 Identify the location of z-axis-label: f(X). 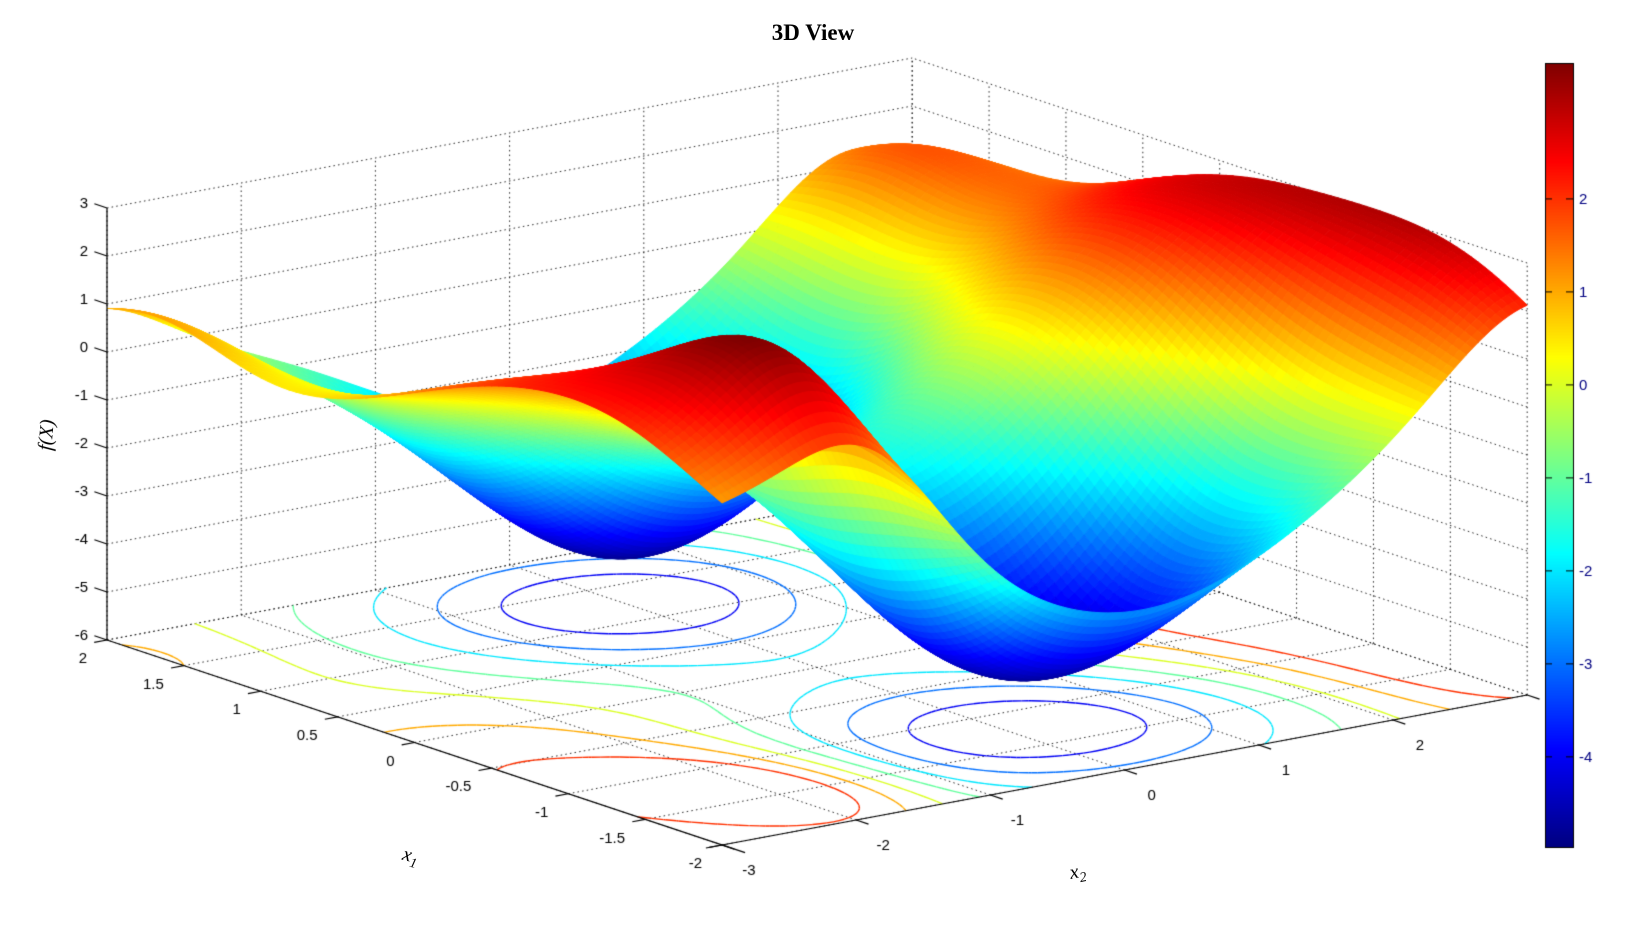
(47, 435).